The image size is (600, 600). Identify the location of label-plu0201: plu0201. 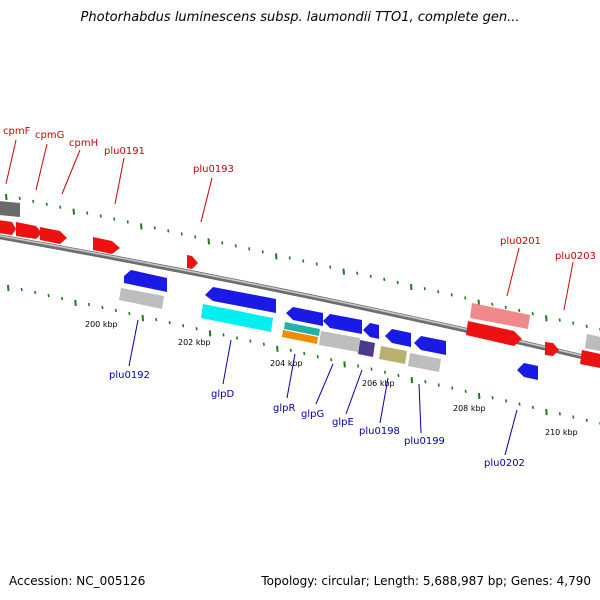
(520, 241).